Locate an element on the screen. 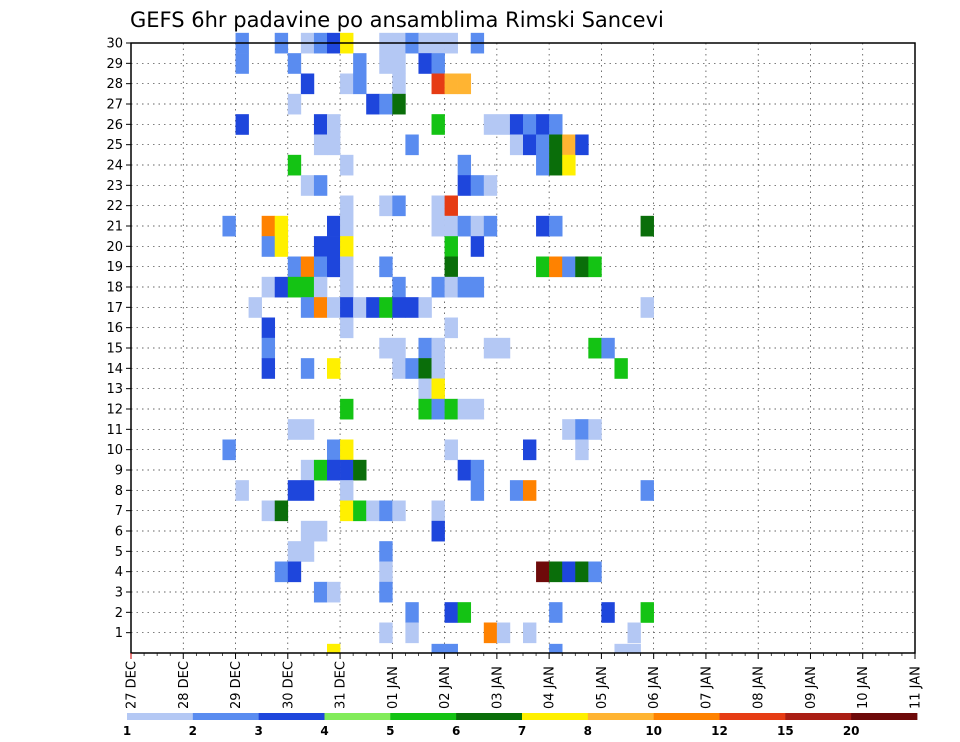 This screenshot has width=960, height=742. x-tick-label: 07 JAN is located at coordinates (706, 687).